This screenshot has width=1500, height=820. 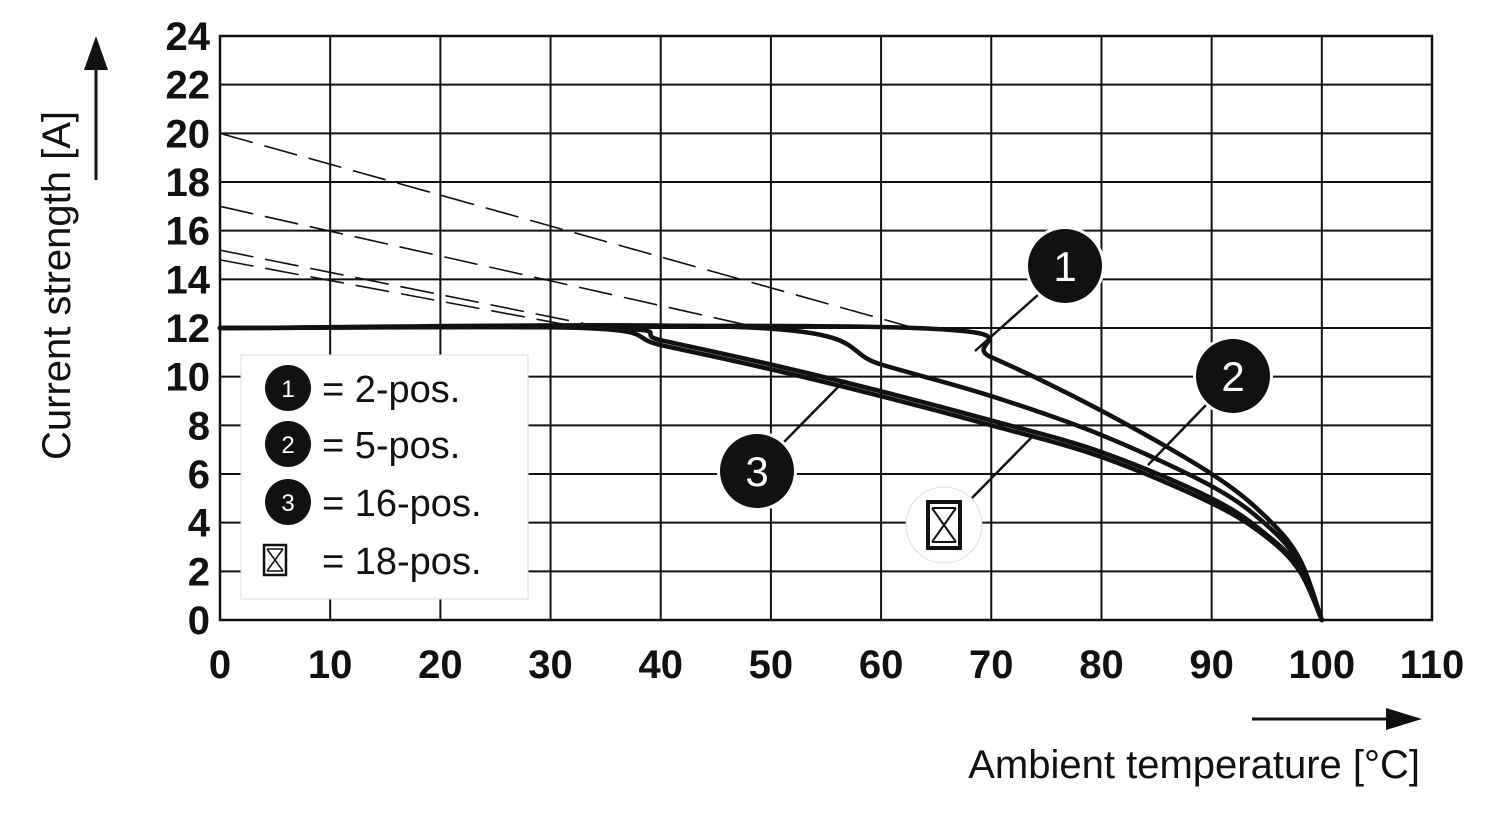 I want to click on x-tick-label: 100, so click(x=1321, y=665).